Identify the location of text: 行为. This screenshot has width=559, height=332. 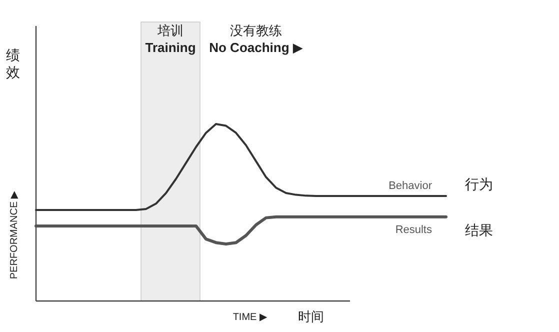
(479, 184).